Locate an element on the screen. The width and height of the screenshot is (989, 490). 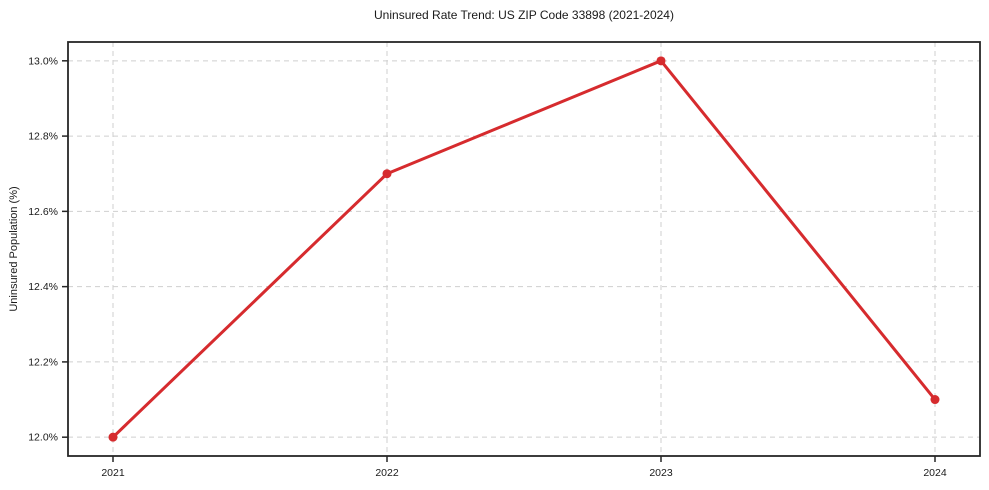
x-tick-label: 2021 is located at coordinates (113, 473).